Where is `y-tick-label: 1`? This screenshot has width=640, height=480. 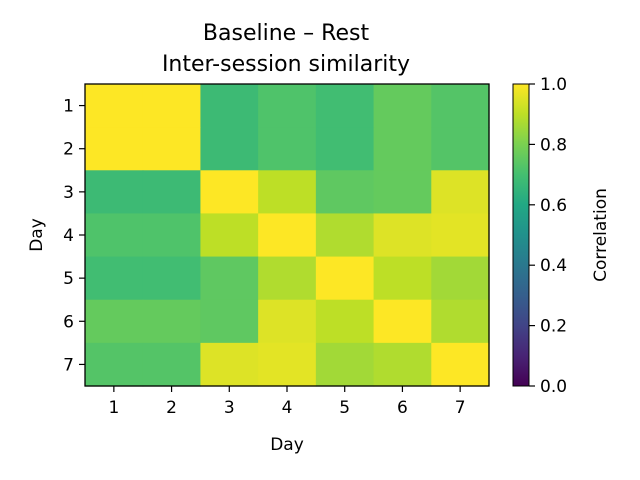 y-tick-label: 1 is located at coordinates (68, 107).